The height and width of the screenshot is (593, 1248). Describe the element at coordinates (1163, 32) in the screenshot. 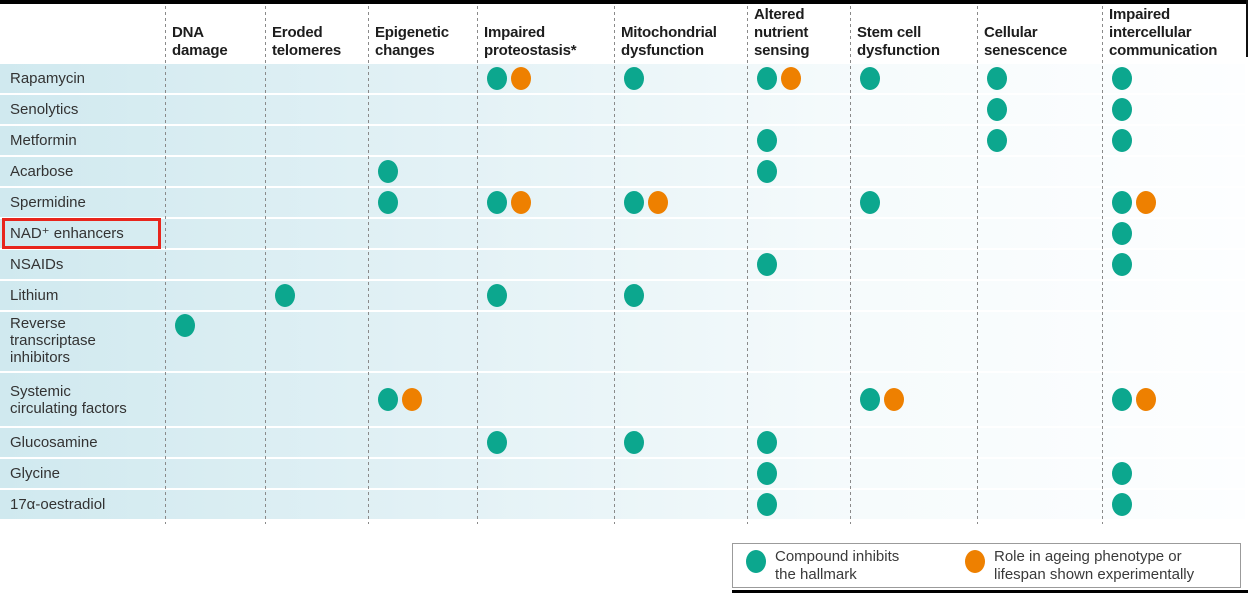

I see `column-header: Impaired intercellular communication` at that location.